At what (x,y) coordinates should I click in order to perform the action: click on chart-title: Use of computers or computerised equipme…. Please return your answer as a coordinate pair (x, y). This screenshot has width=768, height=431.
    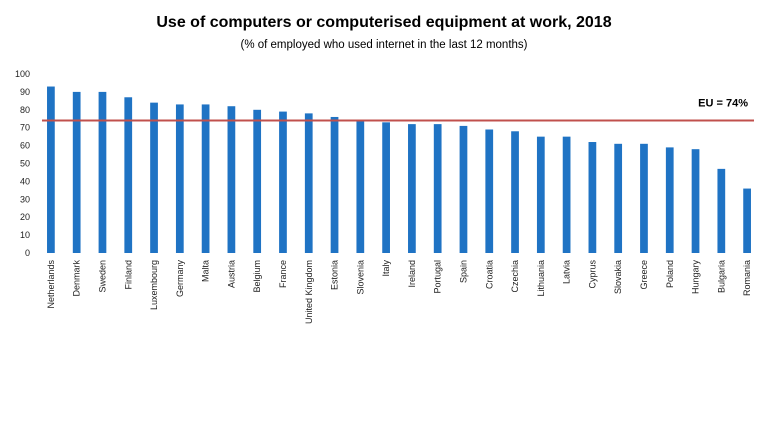
    Looking at the image, I should click on (384, 22).